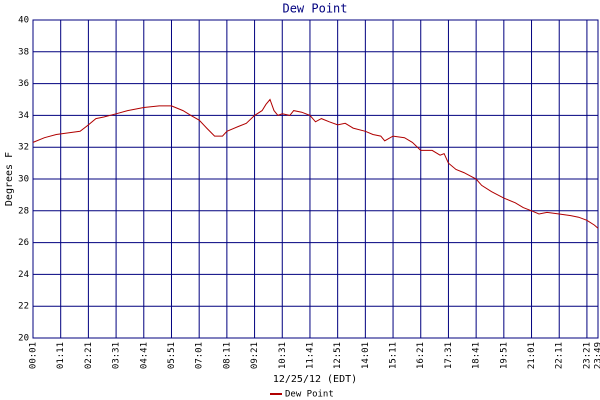 Image resolution: width=600 pixels, height=400 pixels. Describe the element at coordinates (449, 355) in the screenshot. I see `x-tick-label: 17:31` at that location.